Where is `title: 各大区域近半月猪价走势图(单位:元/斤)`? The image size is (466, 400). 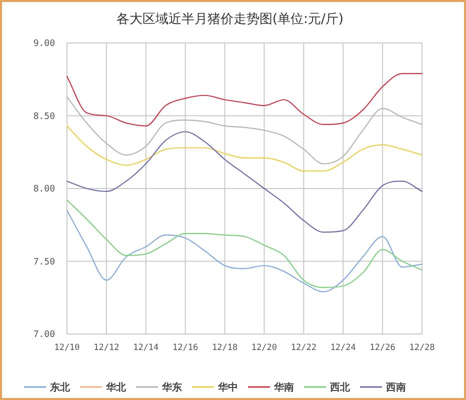
title: 各大区域近半月猪价走势图(单位:元/斤) is located at coordinates (230, 19).